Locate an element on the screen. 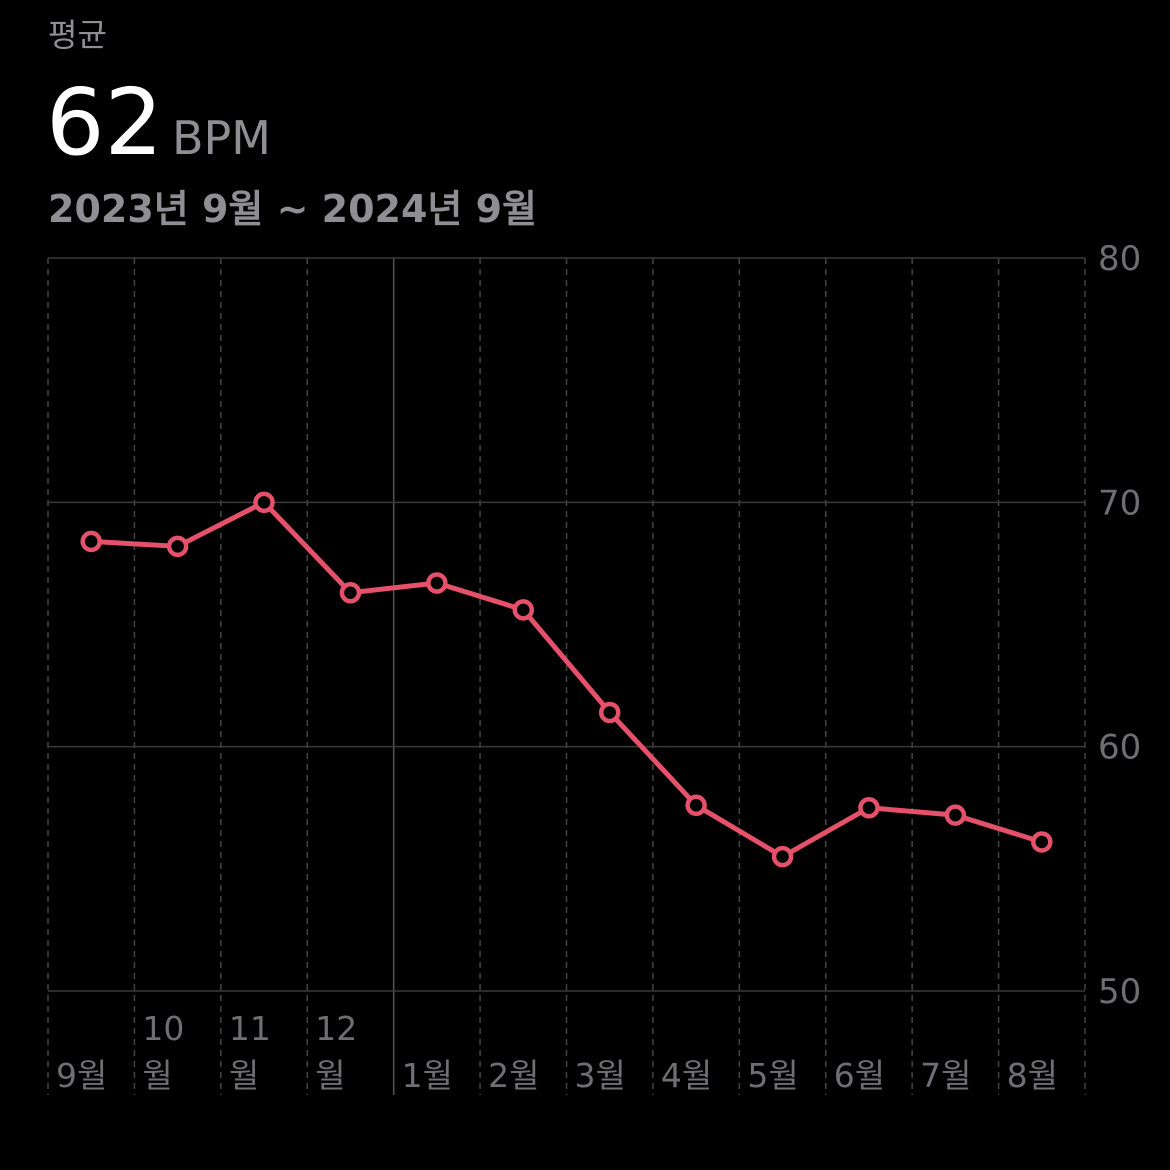 This screenshot has width=1170, height=1170. x-tick-label: 11 월 is located at coordinates (250, 1052).